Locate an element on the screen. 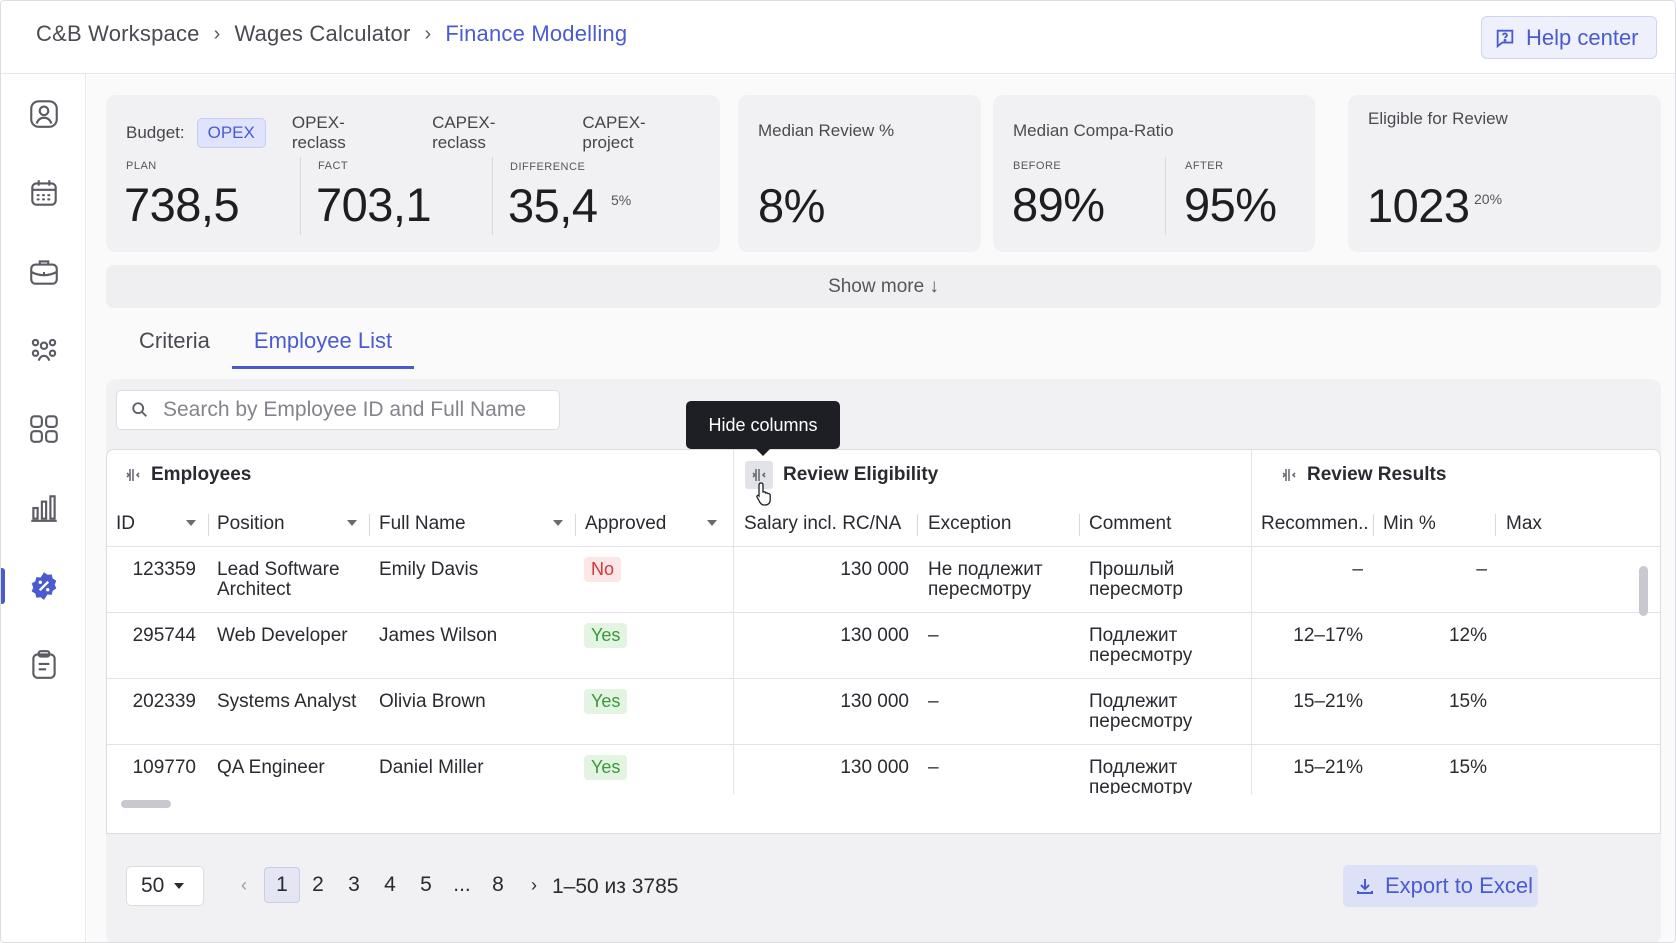 This screenshot has width=1676, height=943. sidebar-item-apps is located at coordinates (43, 429).